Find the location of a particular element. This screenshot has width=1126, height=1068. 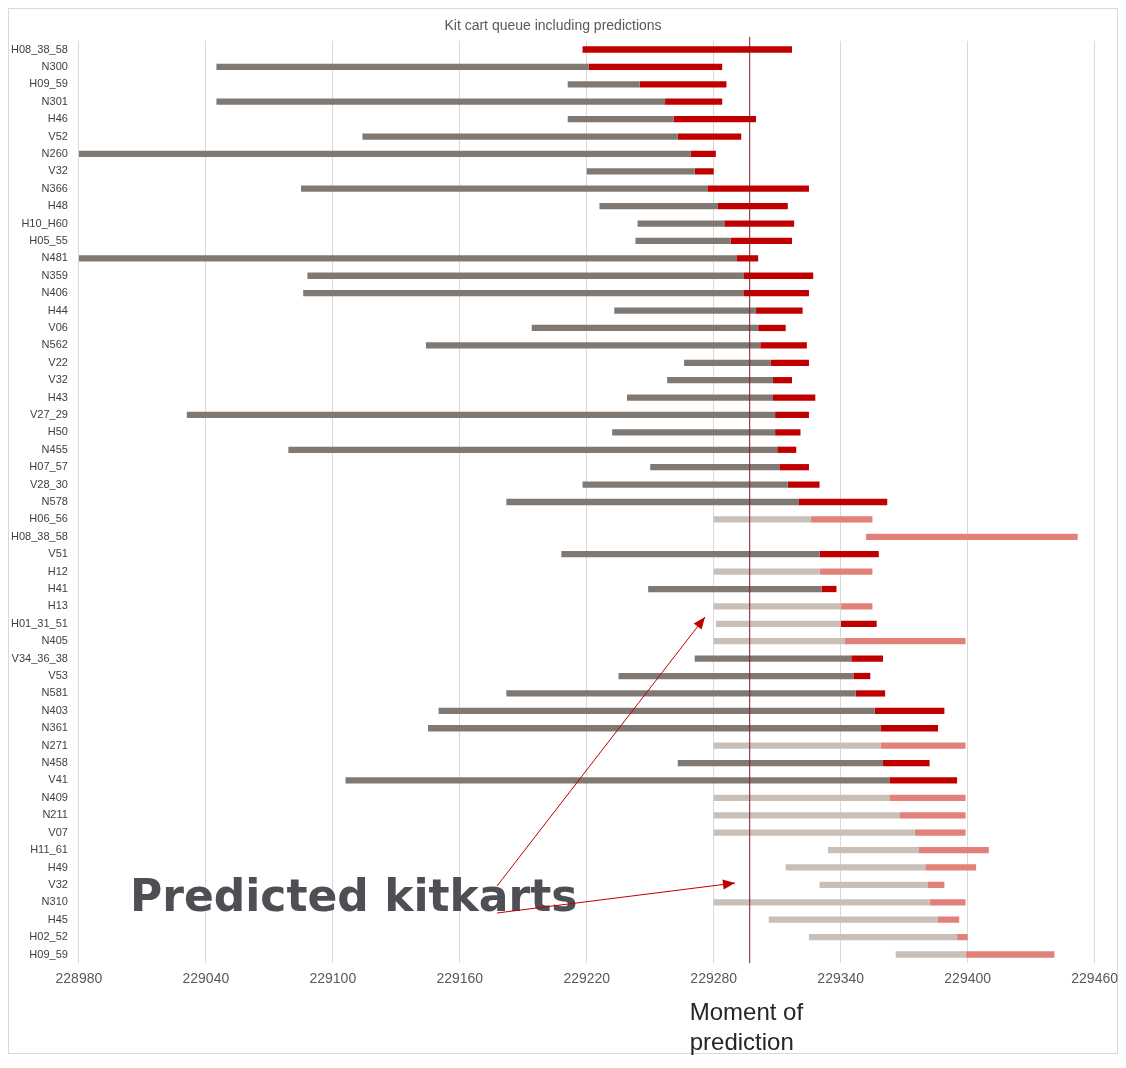

y-tick-label: V32 is located at coordinates (58, 379).